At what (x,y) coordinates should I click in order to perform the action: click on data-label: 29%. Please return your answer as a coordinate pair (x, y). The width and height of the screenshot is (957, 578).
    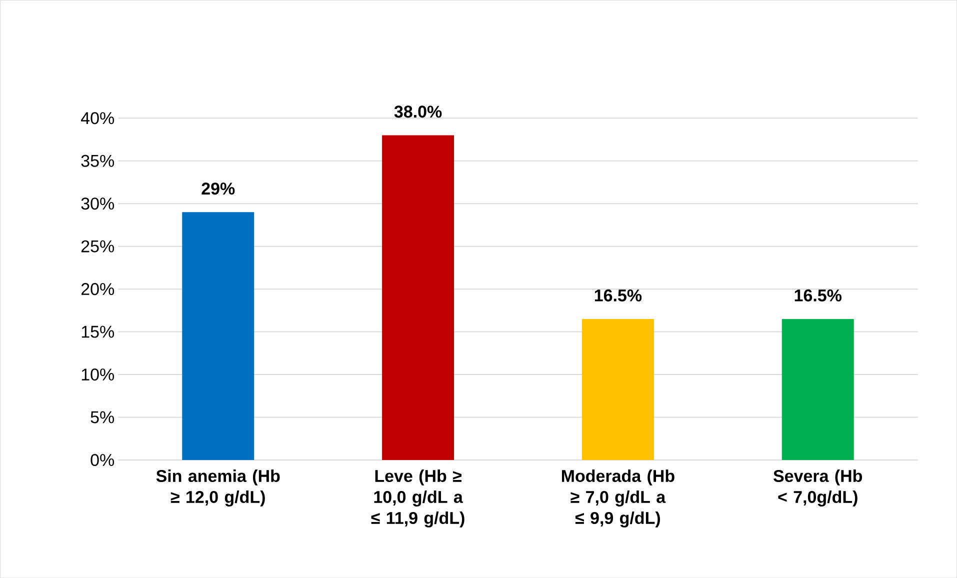
    Looking at the image, I should click on (218, 188).